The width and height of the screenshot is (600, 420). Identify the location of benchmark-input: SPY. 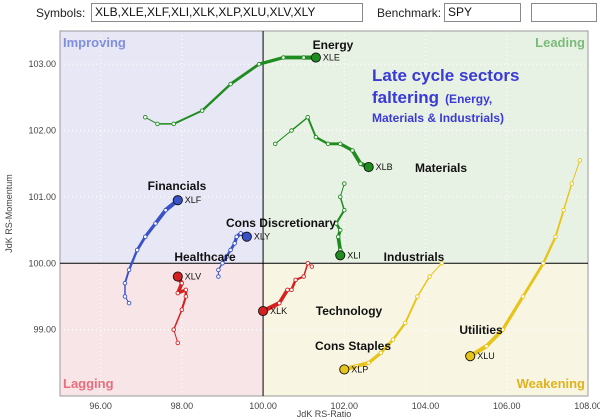
(482, 12).